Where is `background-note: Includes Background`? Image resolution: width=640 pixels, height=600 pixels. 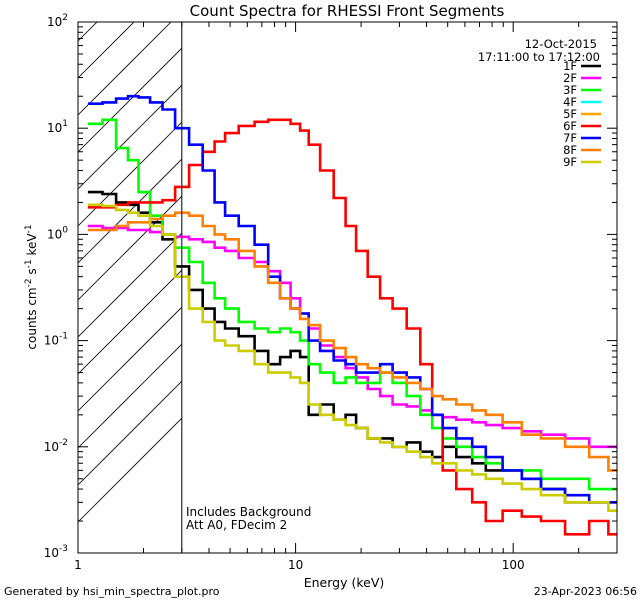
background-note: Includes Background is located at coordinates (248, 512).